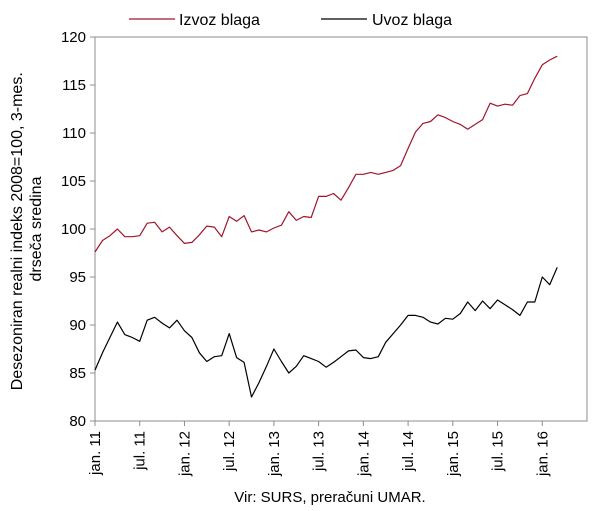 The image size is (606, 511). Describe the element at coordinates (74, 85) in the screenshot. I see `y-tick-label: 115` at that location.